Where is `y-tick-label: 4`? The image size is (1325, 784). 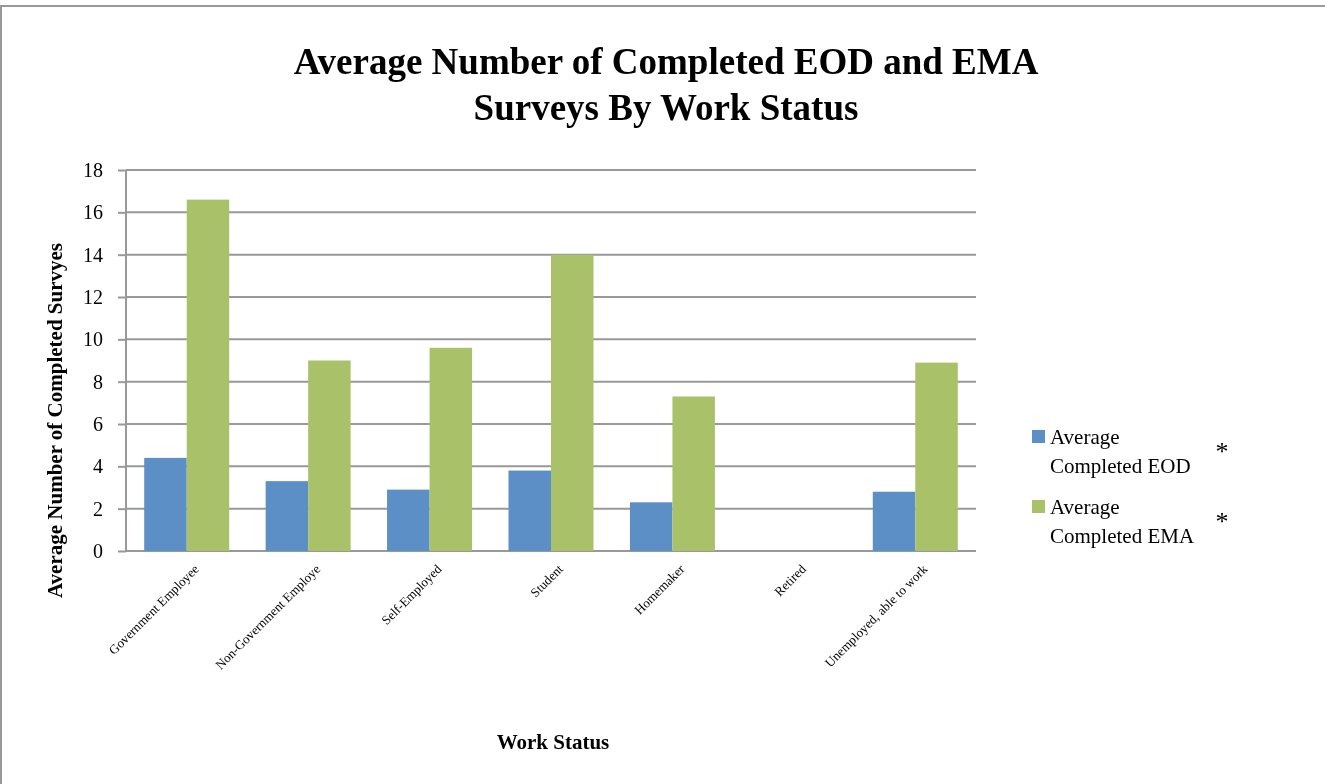
y-tick-label: 4 is located at coordinates (98, 466).